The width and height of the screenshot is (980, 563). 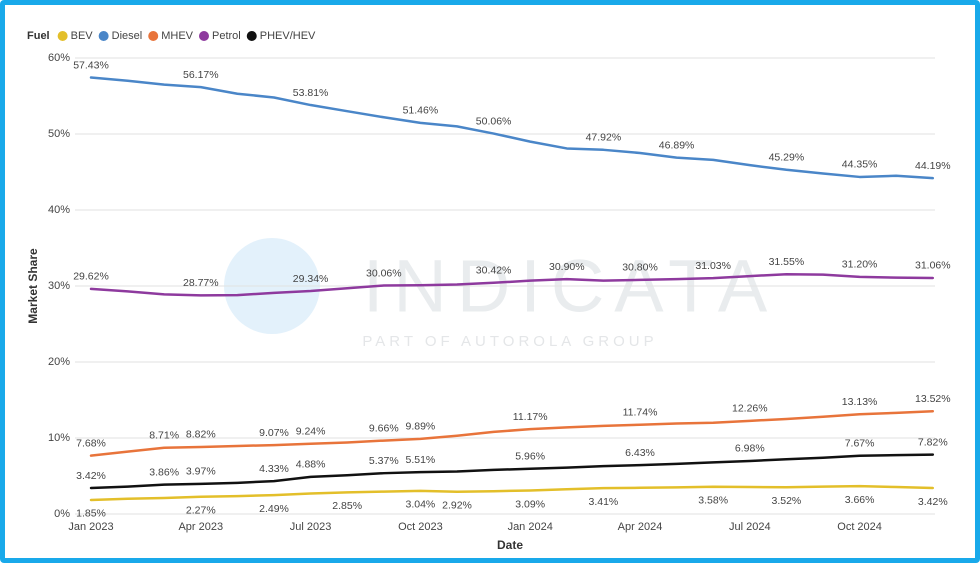 I want to click on data-label: 31.03%, so click(x=713, y=266).